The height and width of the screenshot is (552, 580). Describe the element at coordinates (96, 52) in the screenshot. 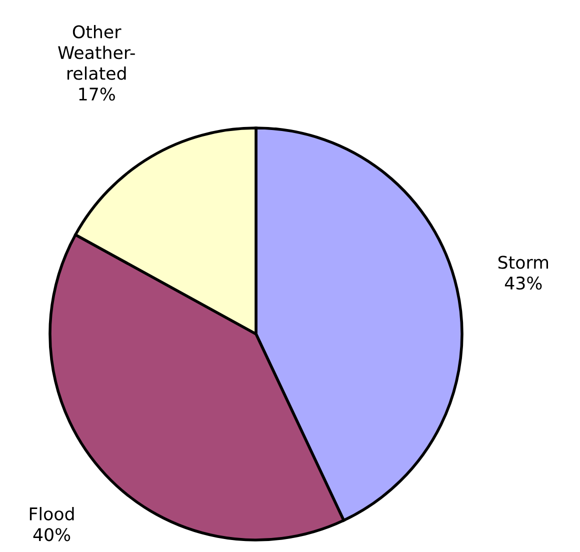

I see `slice-label: Other Weather- related` at that location.